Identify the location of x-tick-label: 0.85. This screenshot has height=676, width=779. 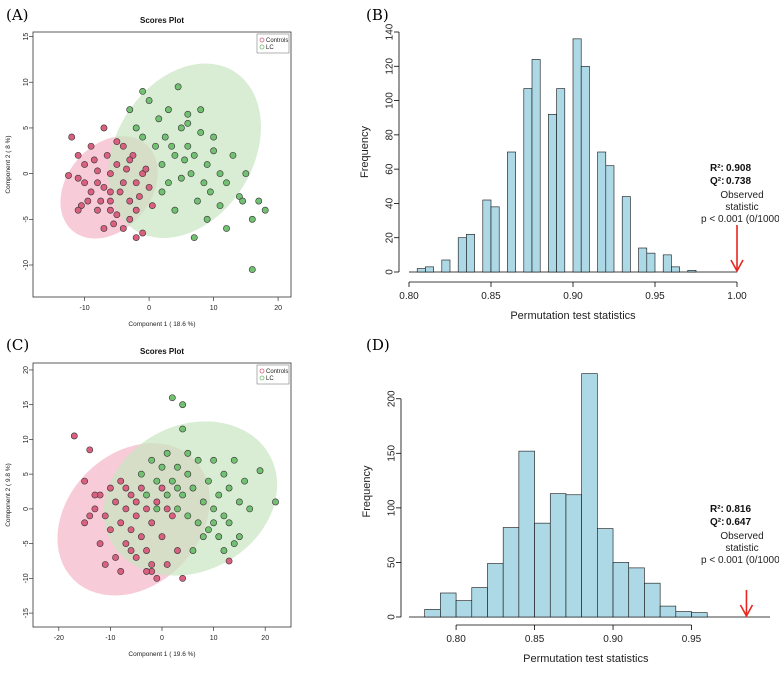
(491, 296).